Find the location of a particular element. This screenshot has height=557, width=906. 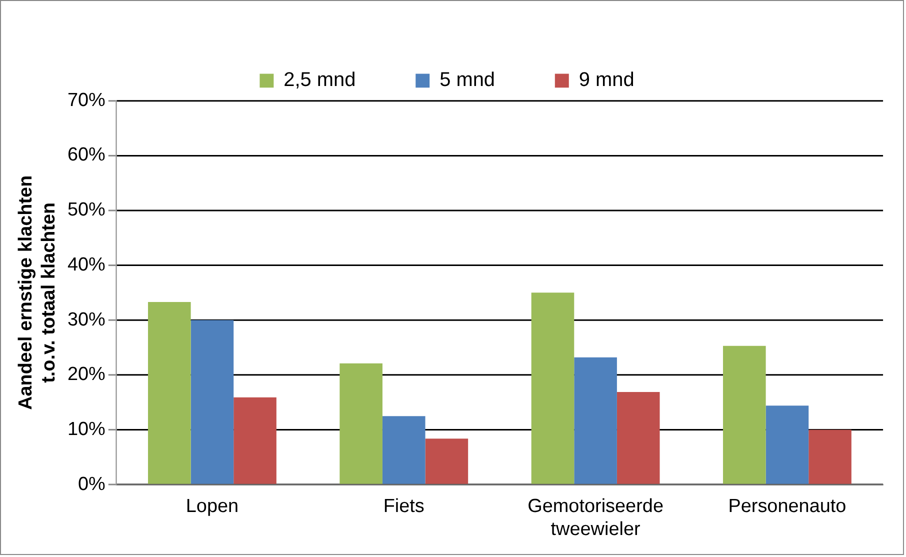

legend-label: 2,5 mnd is located at coordinates (320, 80).